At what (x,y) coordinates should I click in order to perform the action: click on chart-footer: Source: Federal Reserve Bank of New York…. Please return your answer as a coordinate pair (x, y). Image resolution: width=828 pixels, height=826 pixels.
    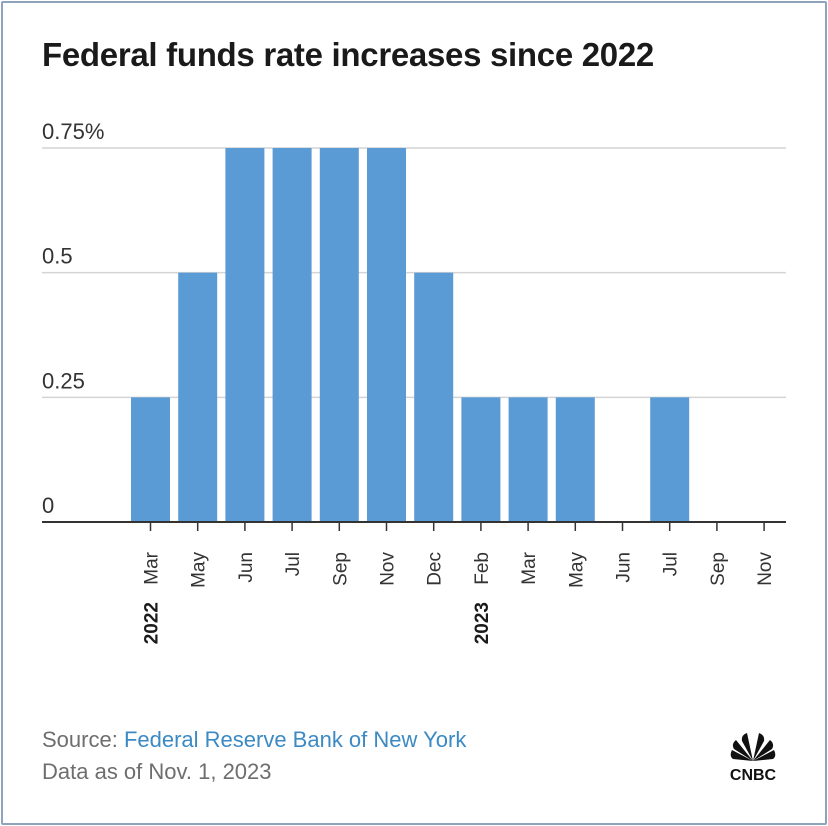
    Looking at the image, I should click on (254, 756).